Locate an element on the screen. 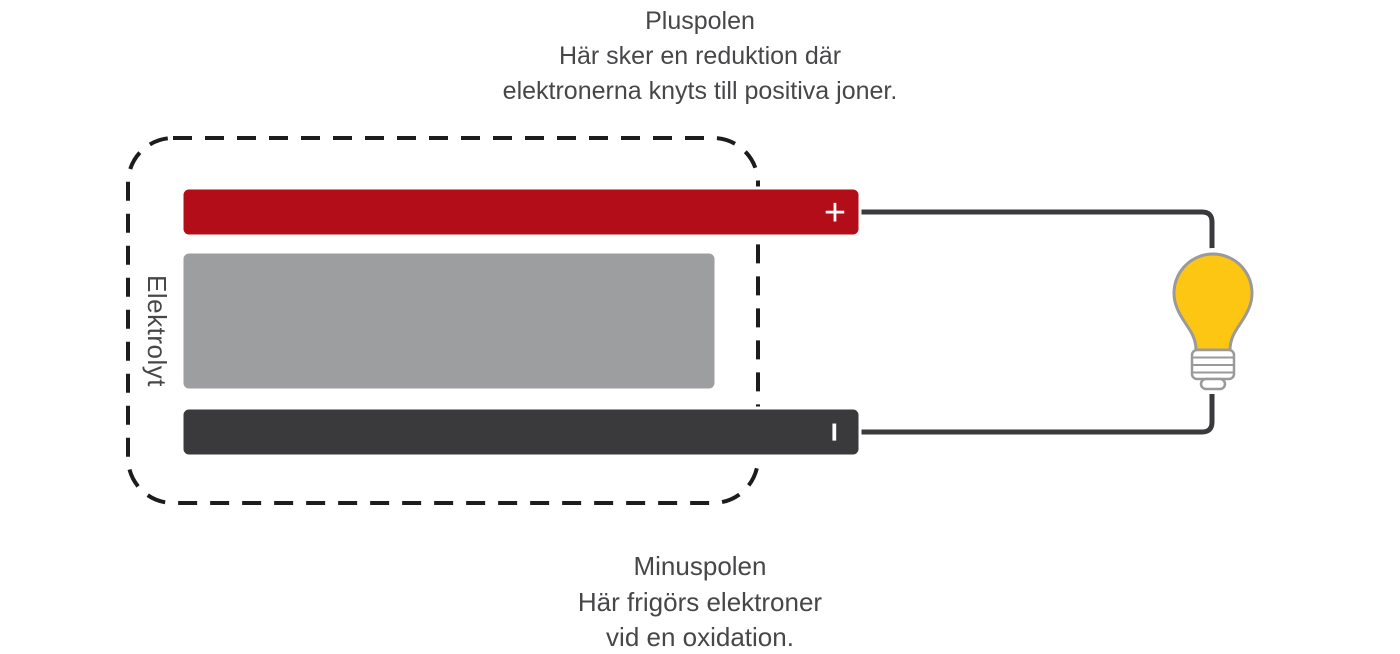 The height and width of the screenshot is (654, 1400). pluspolen-title: Pluspolen is located at coordinates (700, 21).